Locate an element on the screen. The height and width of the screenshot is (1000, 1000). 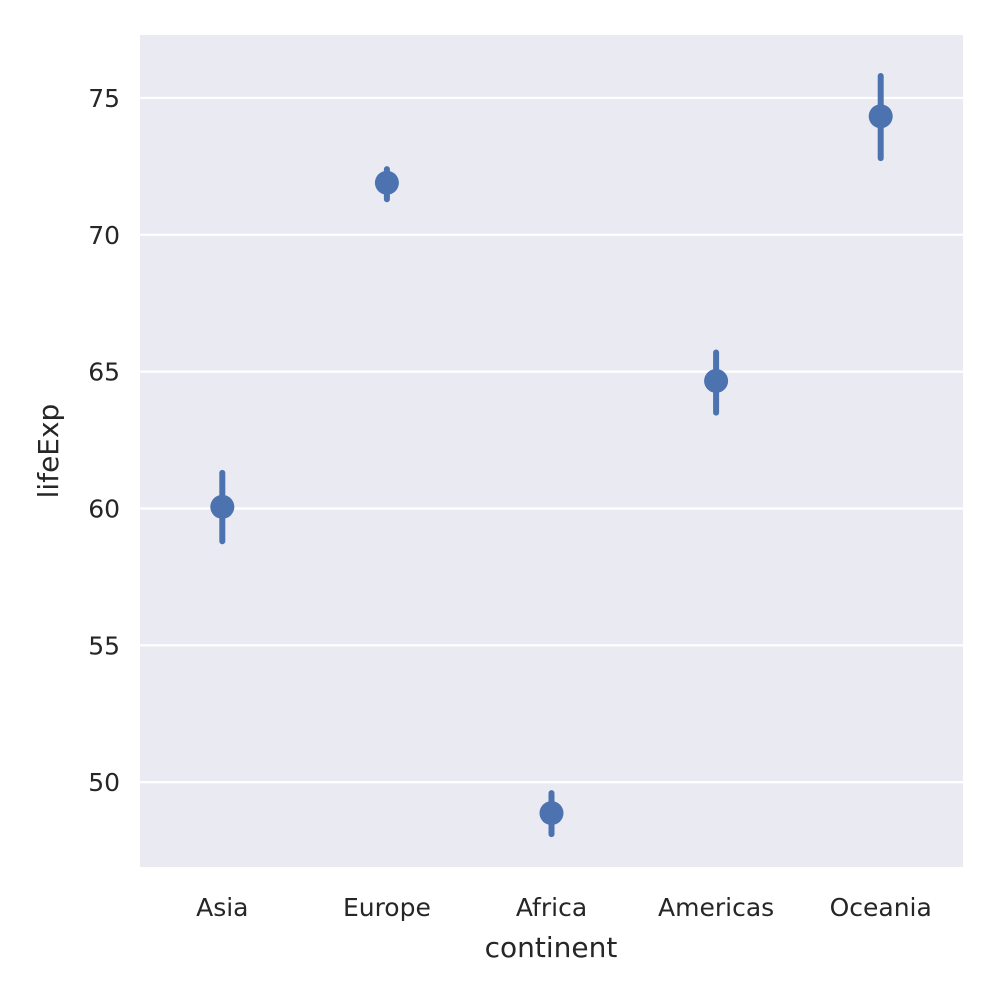
y-tick-labels: 50 55 60 65 70 75 is located at coordinates (104, 440).